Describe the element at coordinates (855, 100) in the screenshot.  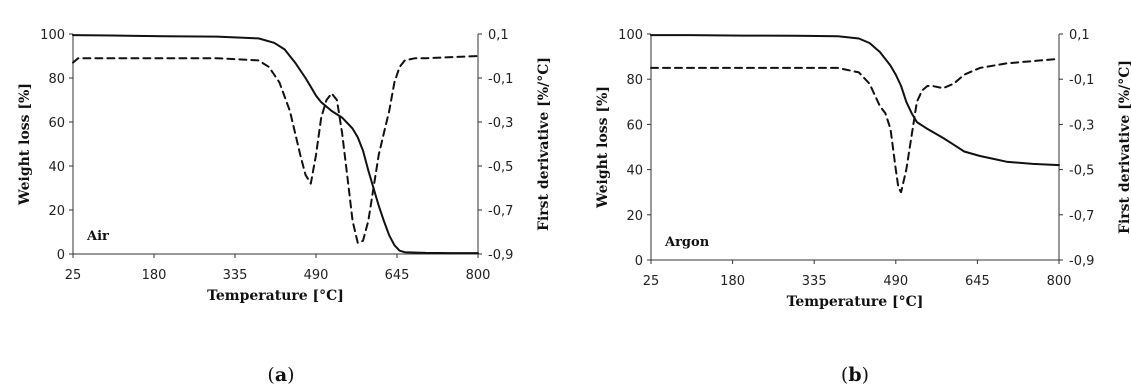
I see `weight-loss-series-line` at that location.